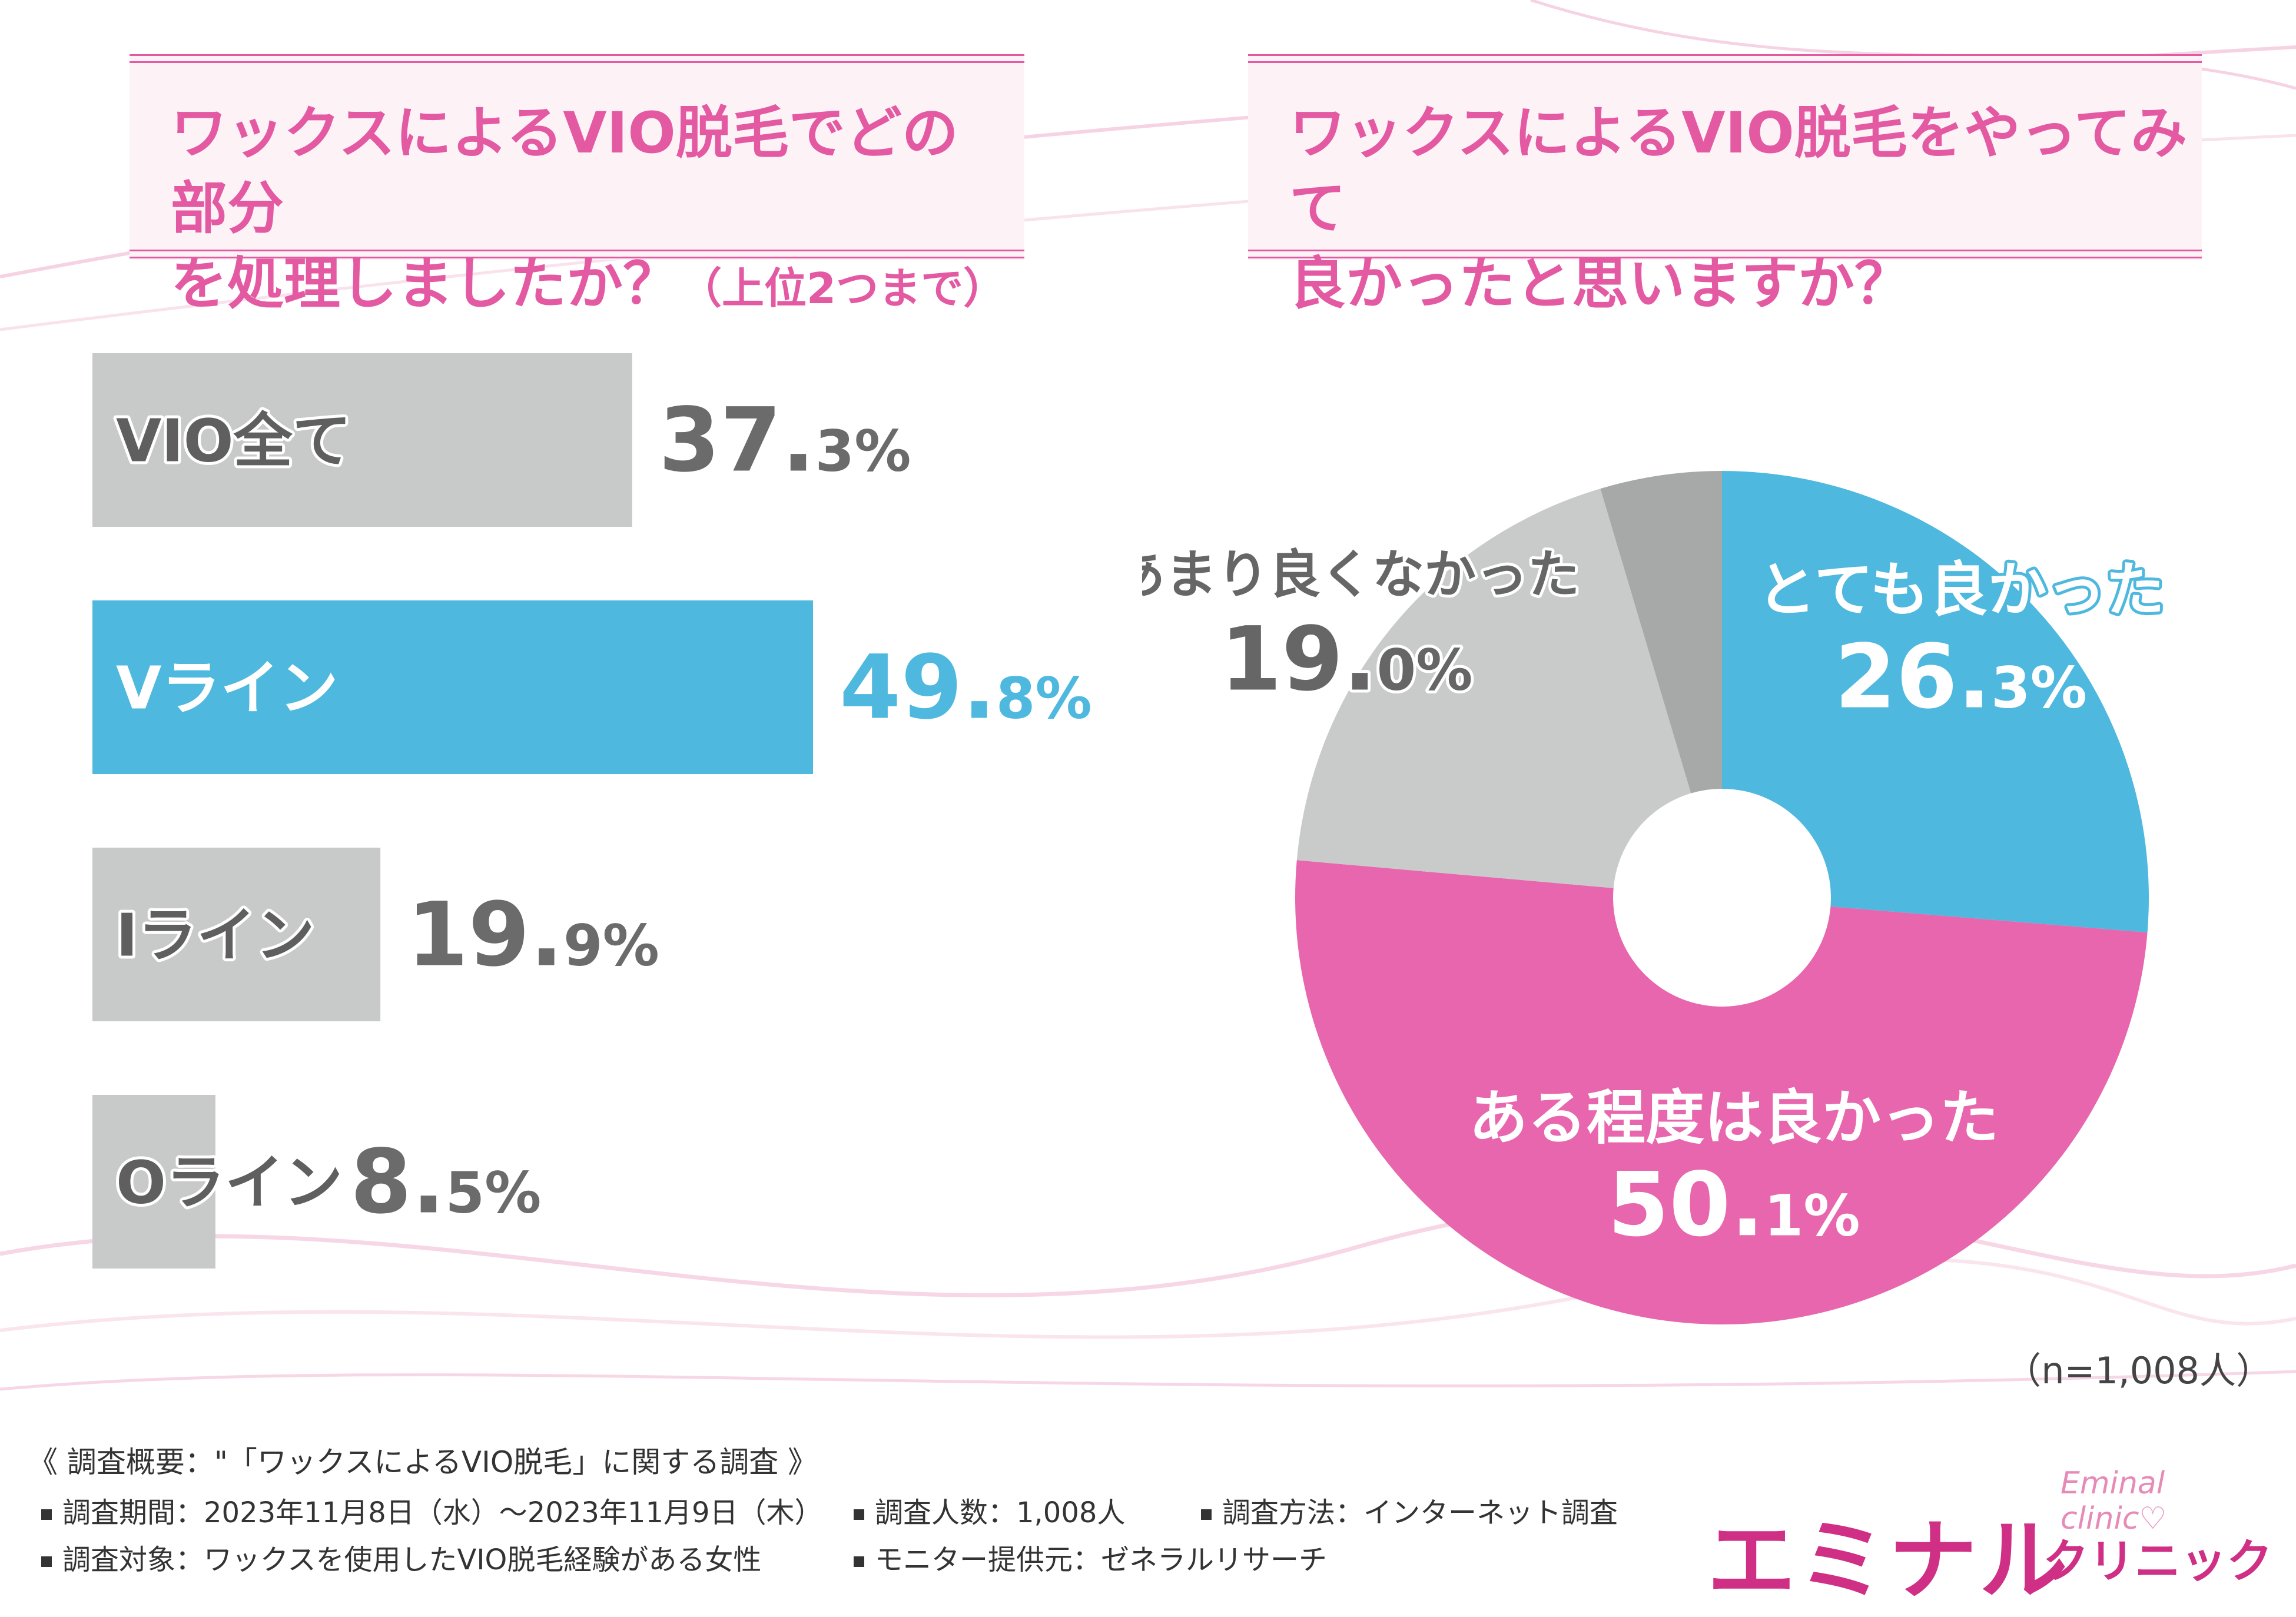 The height and width of the screenshot is (1617, 2296). Describe the element at coordinates (966, 688) in the screenshot. I see `bar-value-label: 49.8%` at that location.